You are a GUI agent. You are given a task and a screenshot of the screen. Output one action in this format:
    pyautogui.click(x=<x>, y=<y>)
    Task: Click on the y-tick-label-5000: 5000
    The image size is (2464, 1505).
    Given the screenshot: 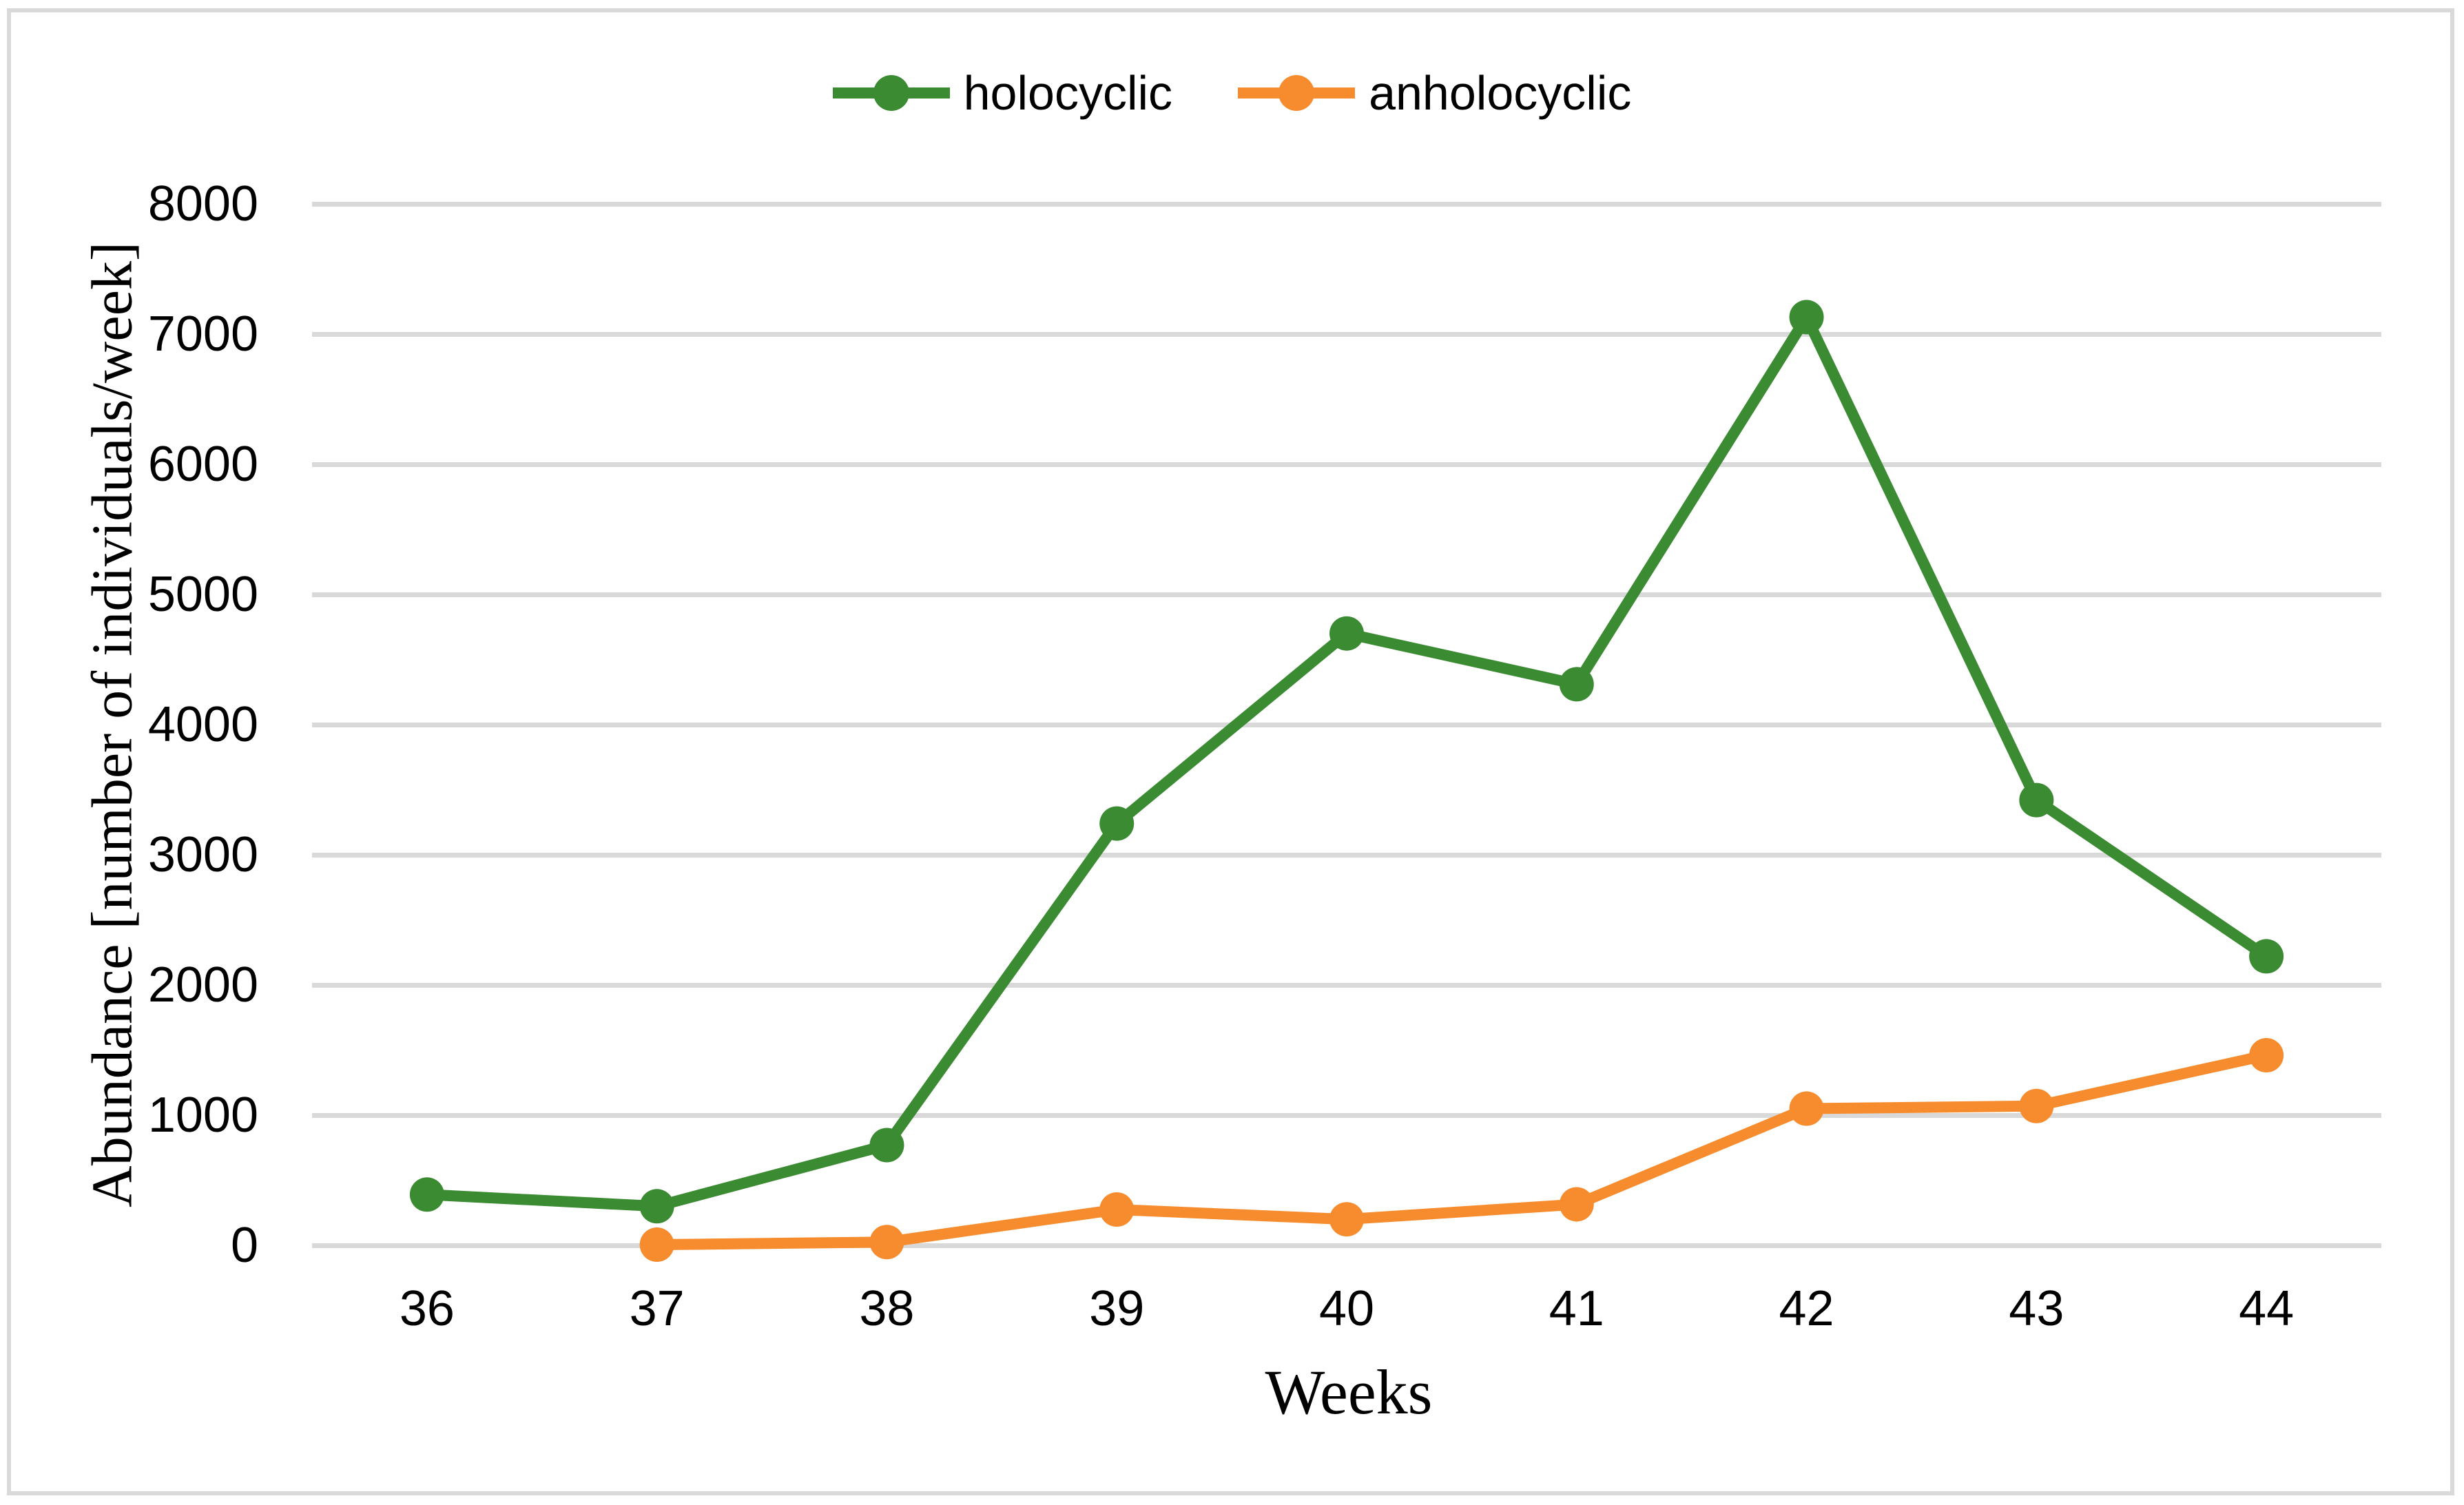 What is the action you would take?
    pyautogui.click(x=202, y=595)
    